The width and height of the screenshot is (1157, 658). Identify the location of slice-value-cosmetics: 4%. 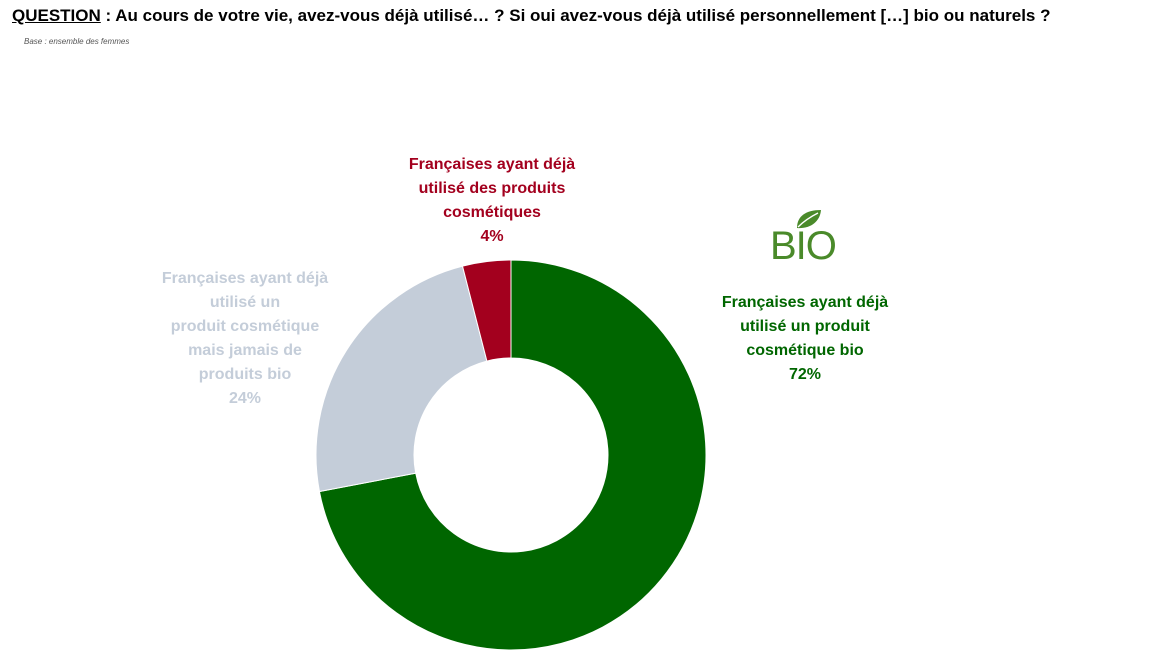
(492, 236).